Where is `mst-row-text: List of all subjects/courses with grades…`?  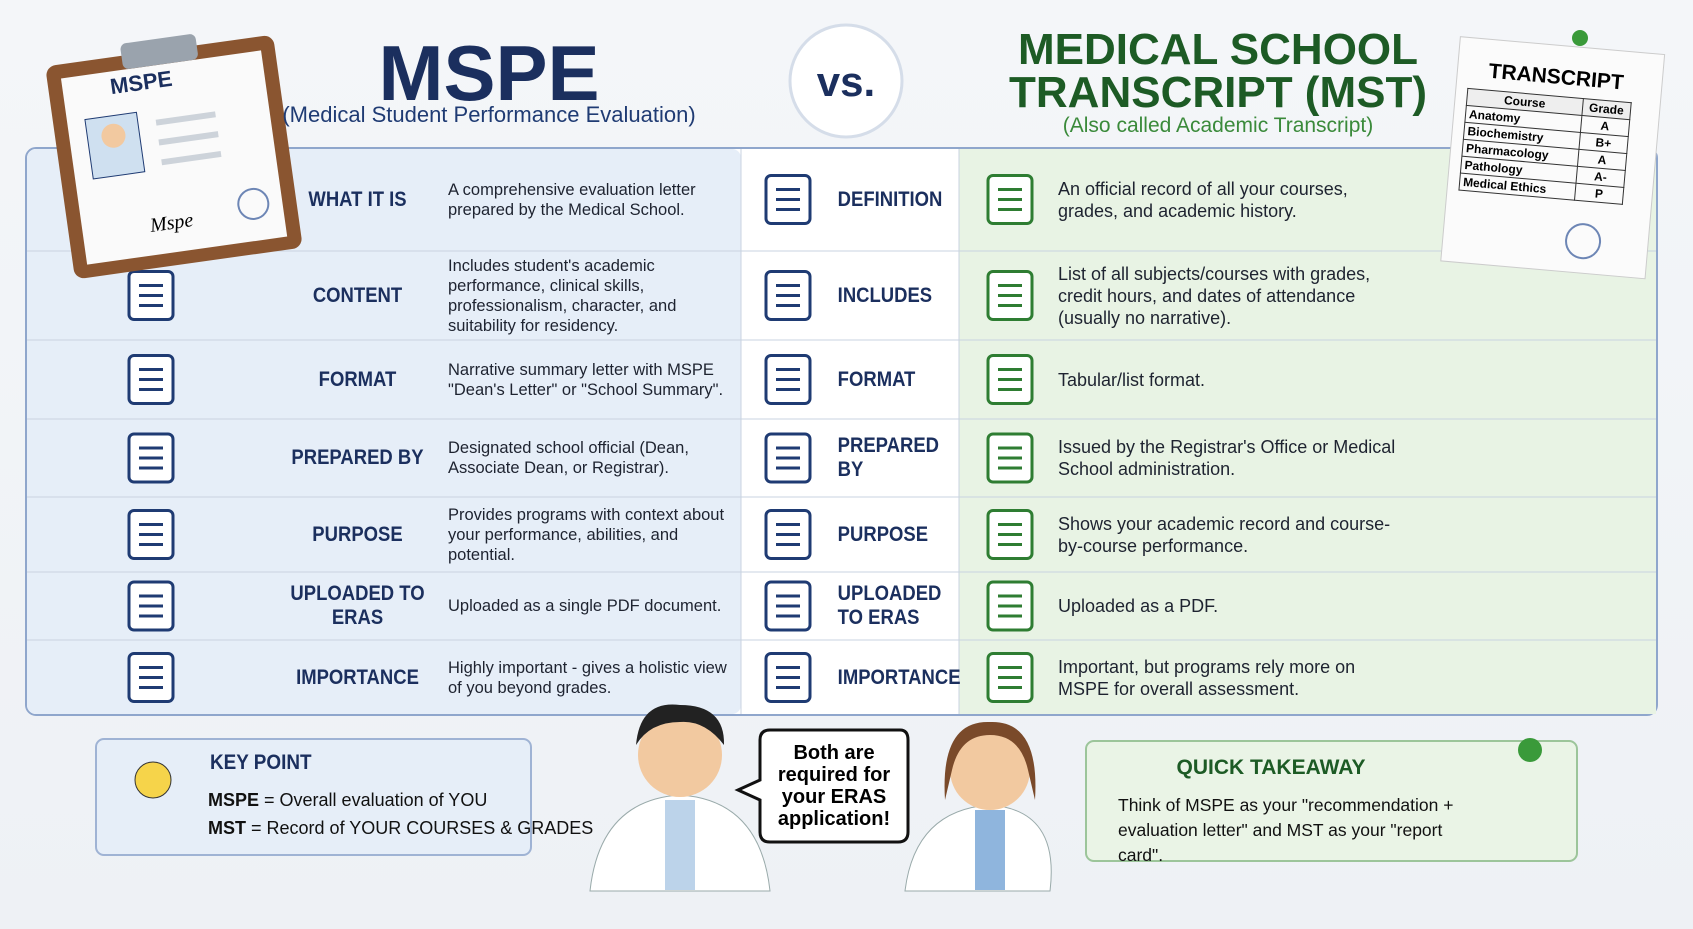
mst-row-text: List of all subjects/courses with grades… is located at coordinates (1214, 295).